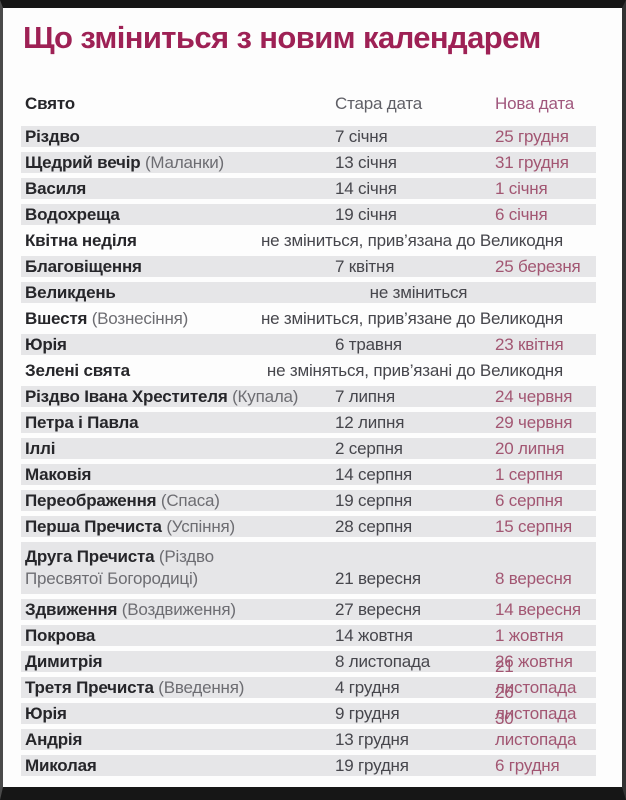 This screenshot has width=626, height=800. I want to click on holiday-name: Покрова, so click(60, 635).